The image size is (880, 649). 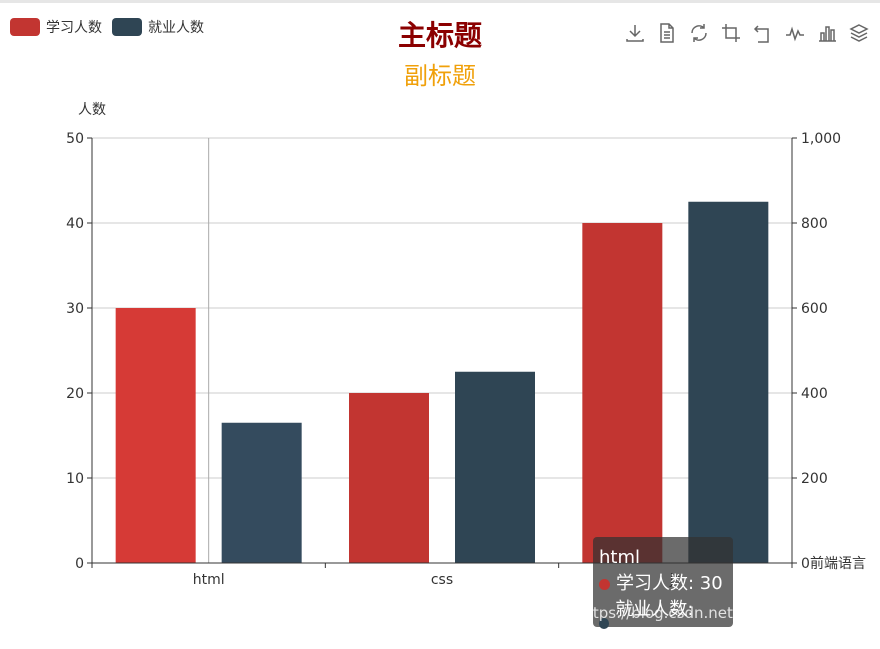 I want to click on tooltip: html 学习人数: 30 就业人数: 330, so click(x=663, y=591).